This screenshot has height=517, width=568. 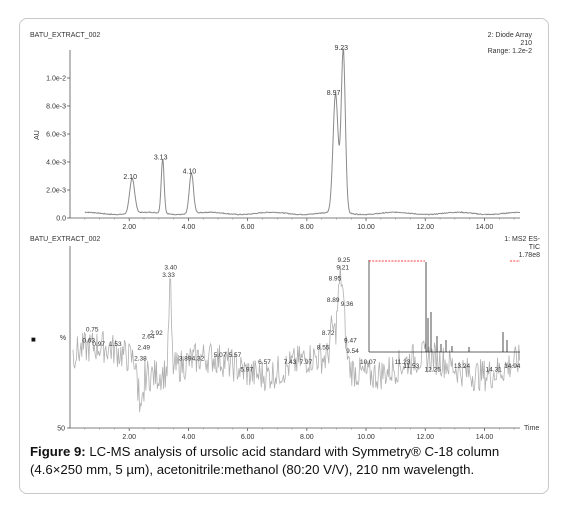 I want to click on peak-label: 13.24, so click(x=462, y=366).